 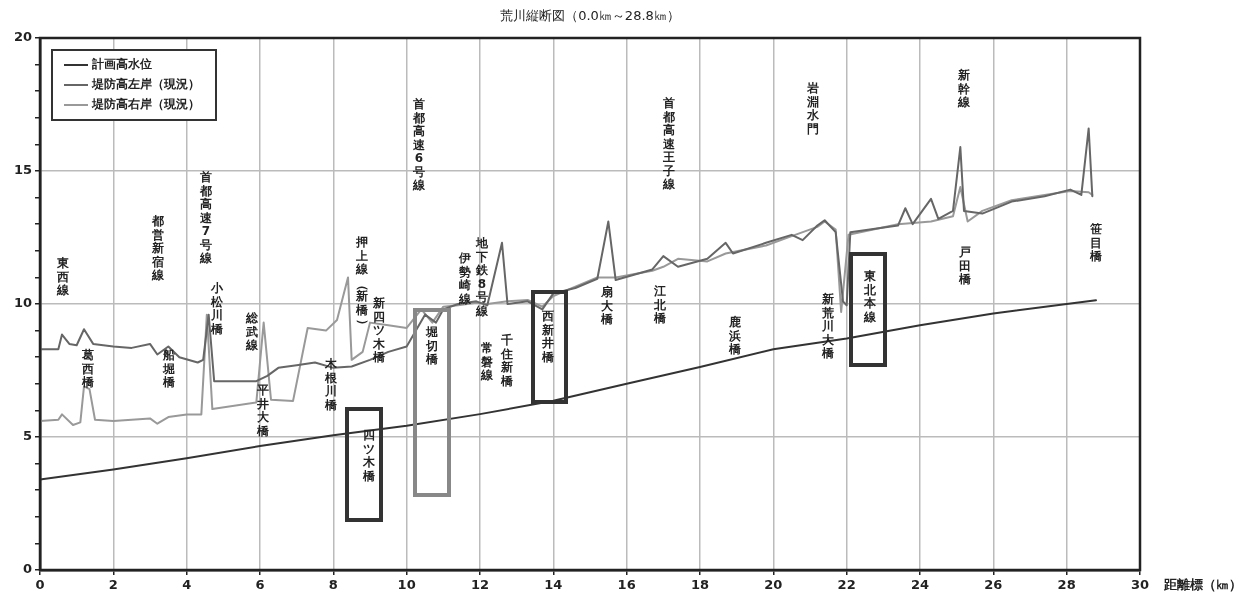 What do you see at coordinates (1140, 585) in the screenshot?
I see `x-tick-label: 30` at bounding box center [1140, 585].